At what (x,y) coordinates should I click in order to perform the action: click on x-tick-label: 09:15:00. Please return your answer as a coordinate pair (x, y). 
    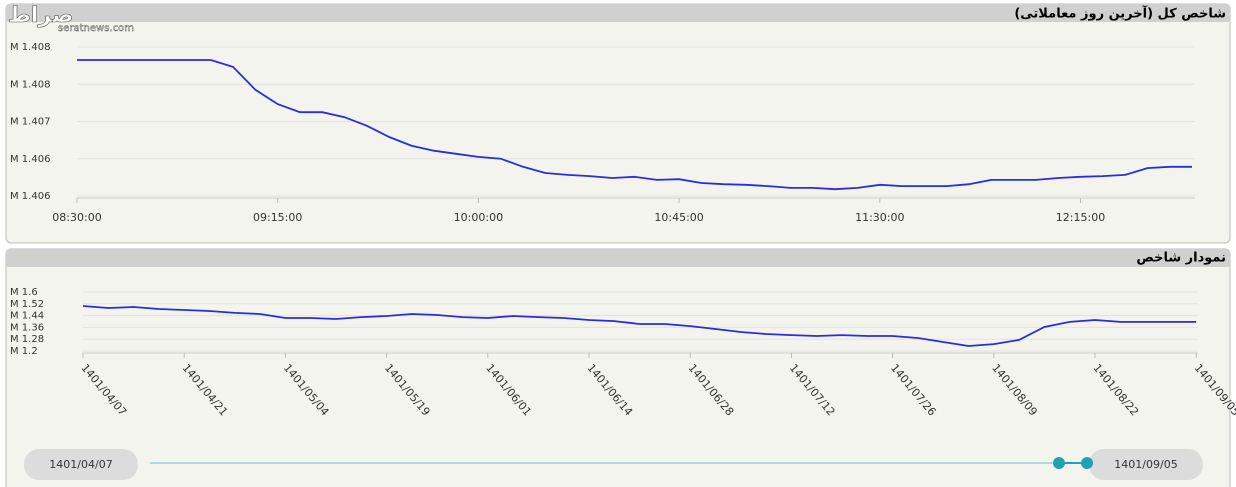
    Looking at the image, I should click on (277, 217).